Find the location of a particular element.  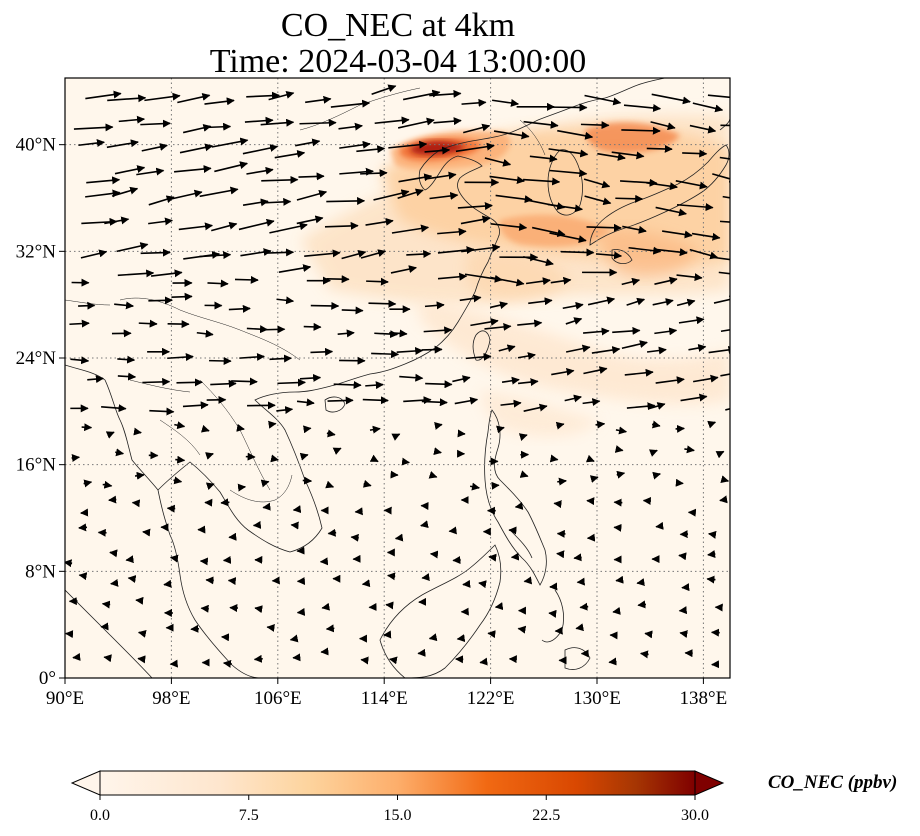

lat-tick-label: 0° is located at coordinates (47, 678).